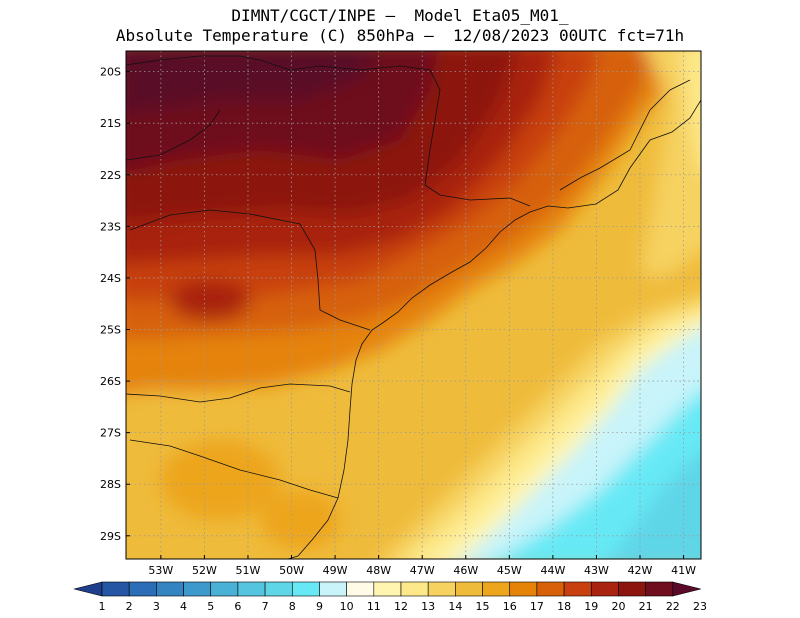  Describe the element at coordinates (110, 484) in the screenshot. I see `lat-tick-label: 28S` at that location.